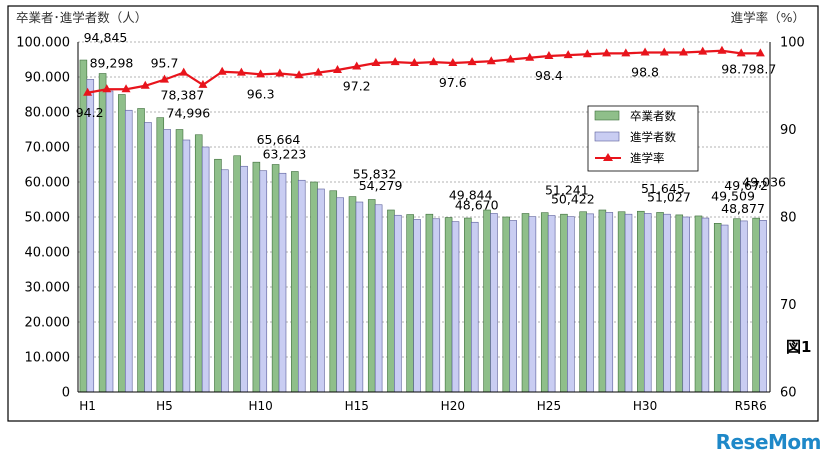  What do you see at coordinates (48, 288) in the screenshot?
I see `left-tick-label: 30.000` at bounding box center [48, 288].